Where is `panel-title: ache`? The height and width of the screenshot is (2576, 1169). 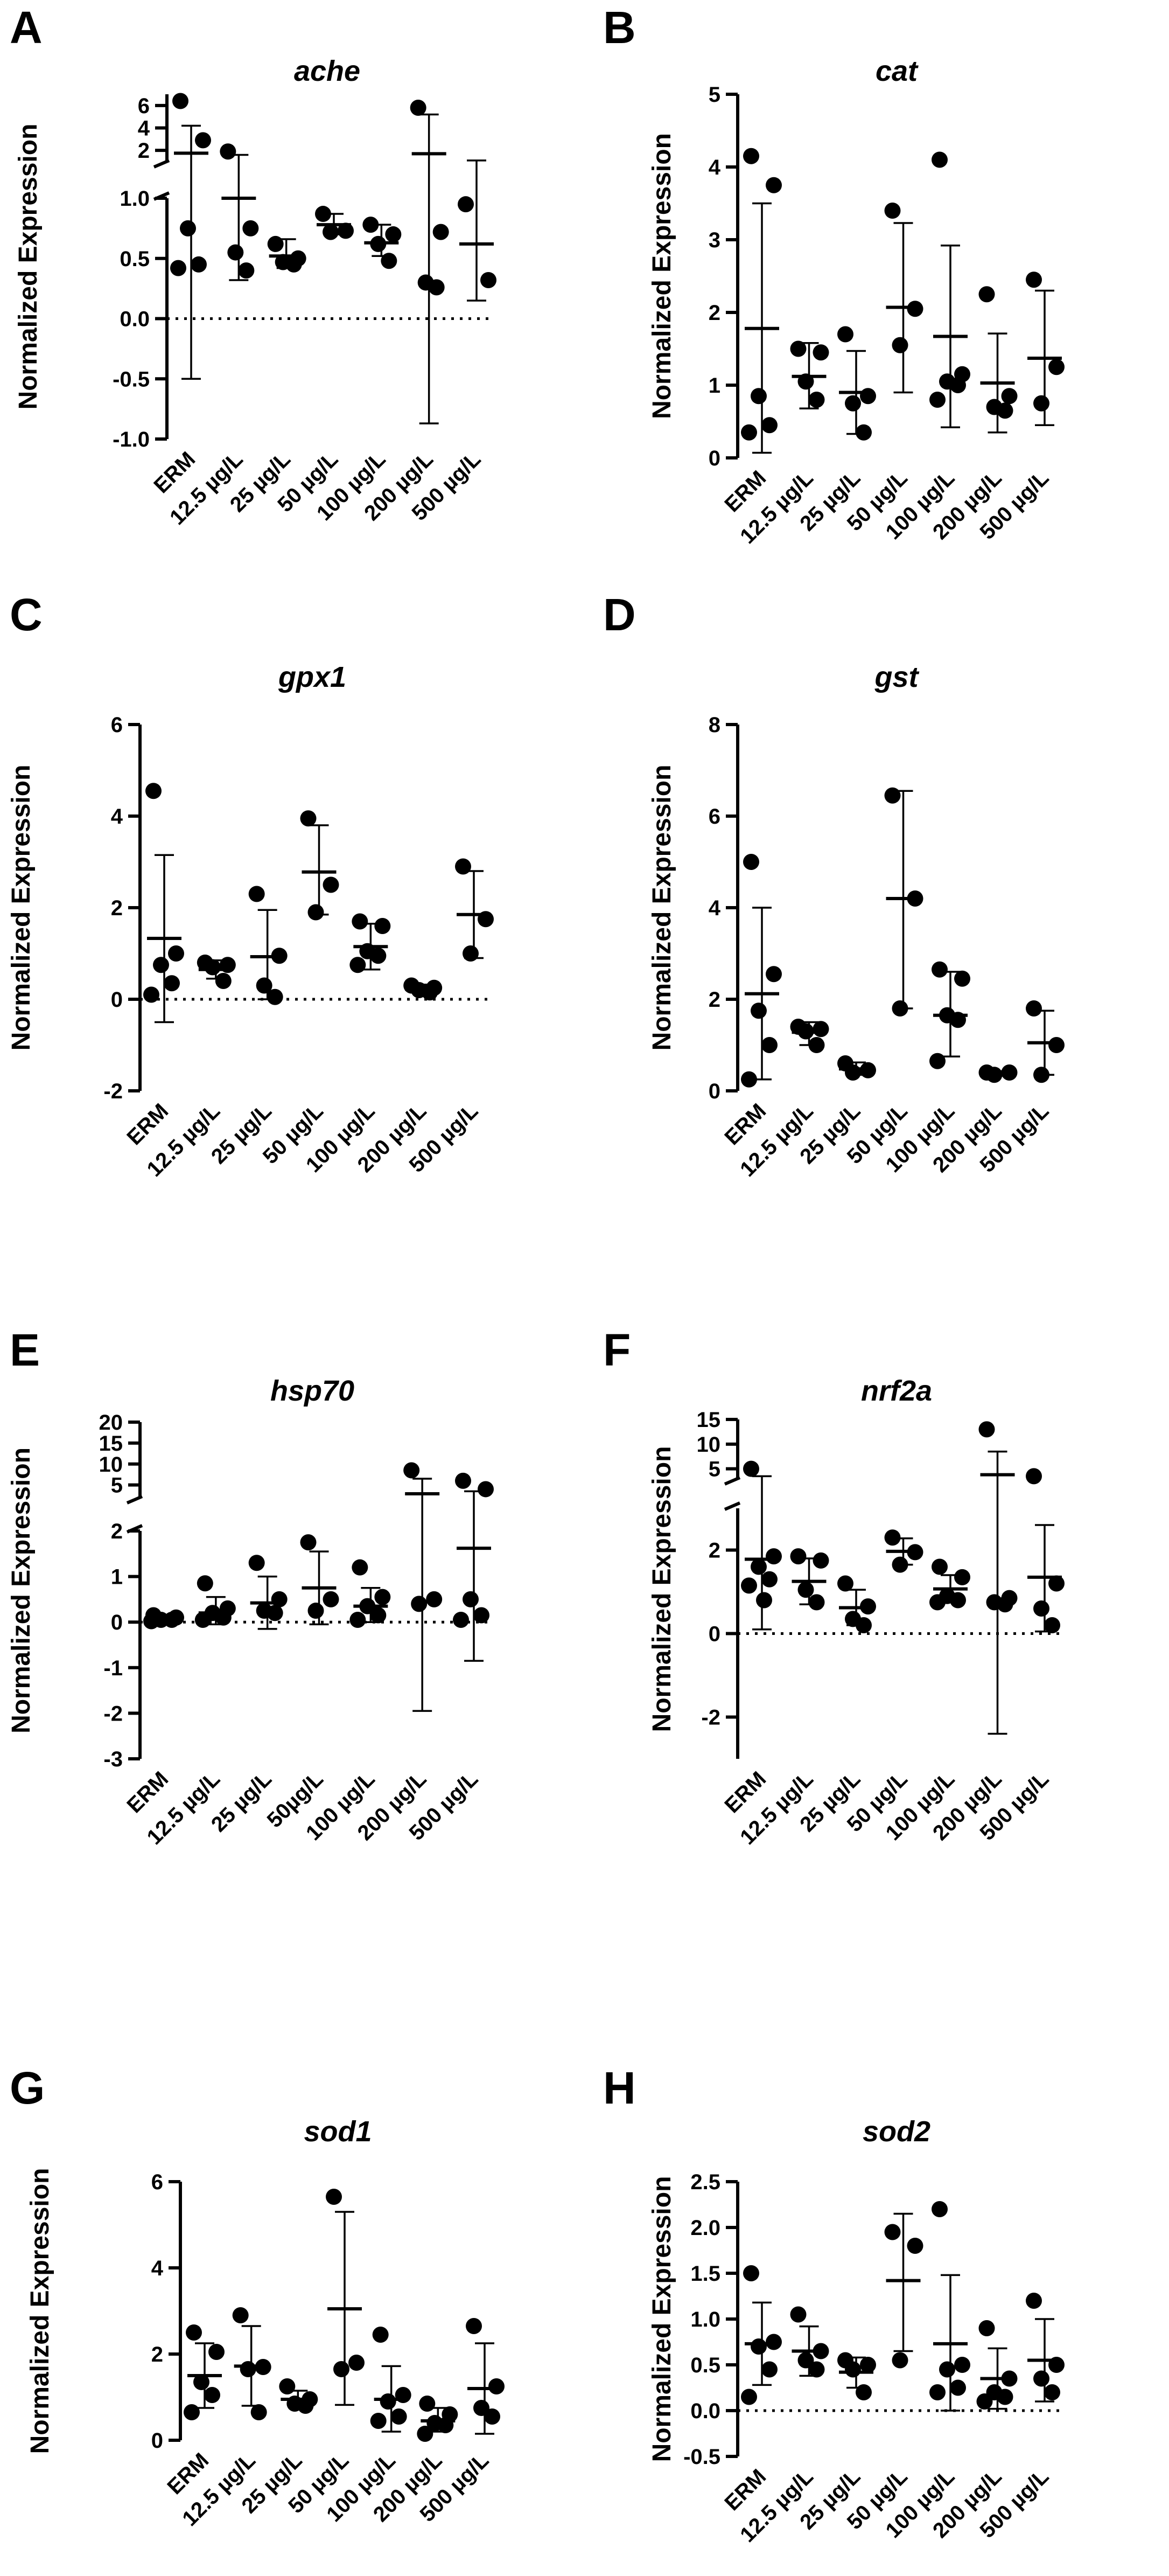 panel-title: ache is located at coordinates (327, 71).